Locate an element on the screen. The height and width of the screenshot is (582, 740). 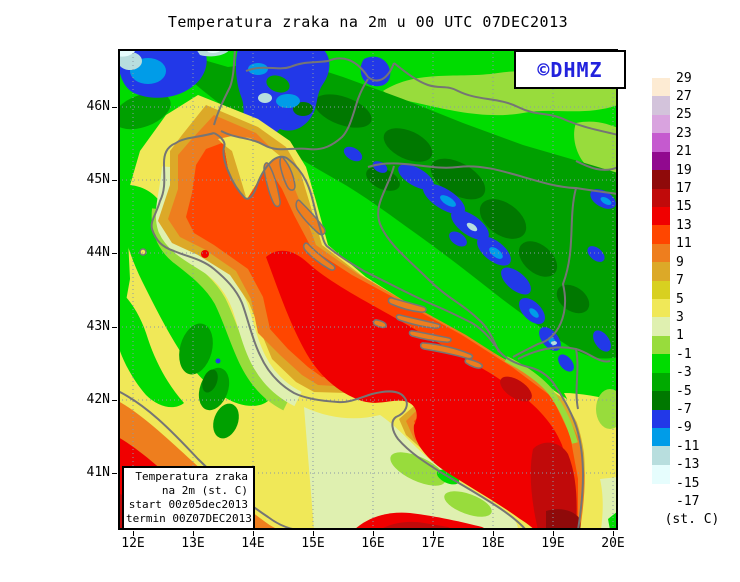
run-info-line: Temperatura zraka is located at coordinates (191, 476).